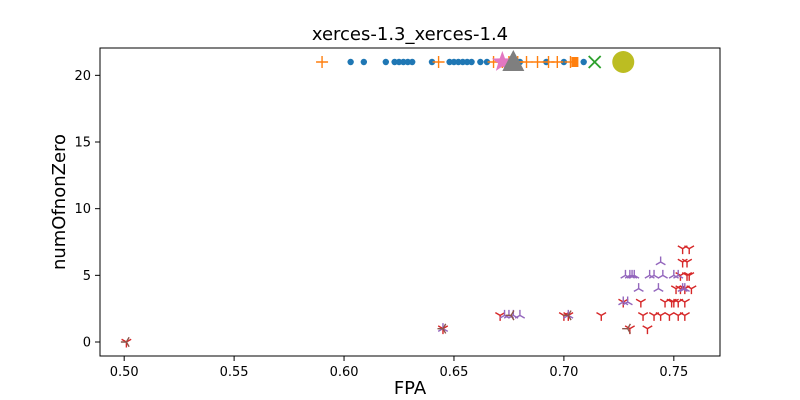 The height and width of the screenshot is (400, 800). Describe the element at coordinates (344, 372) in the screenshot. I see `x-tick-label: 0.60` at that location.